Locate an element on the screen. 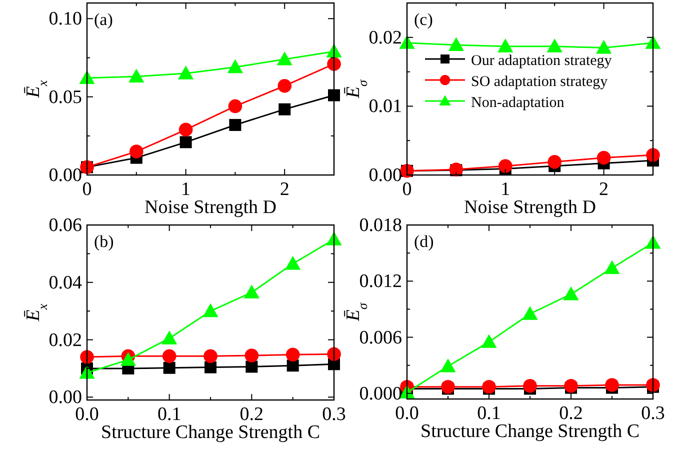  legend-label: SO adaptation strategy is located at coordinates (539, 82).